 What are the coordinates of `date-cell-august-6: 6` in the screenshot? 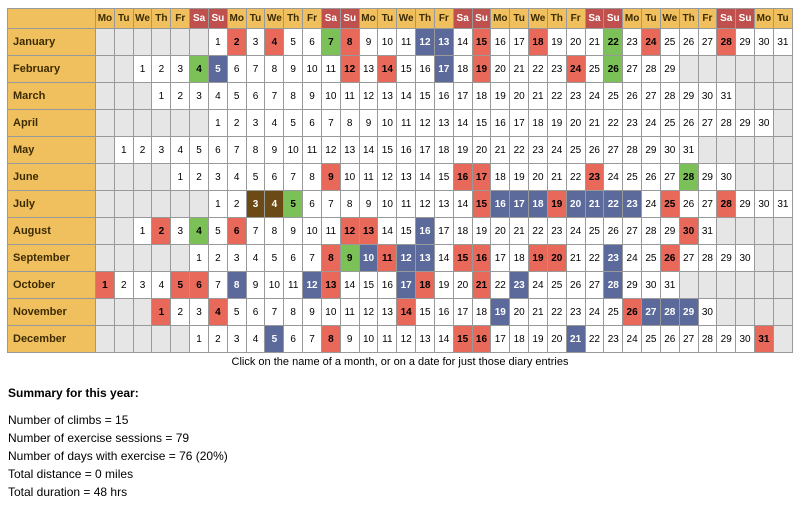 It's located at (236, 231).